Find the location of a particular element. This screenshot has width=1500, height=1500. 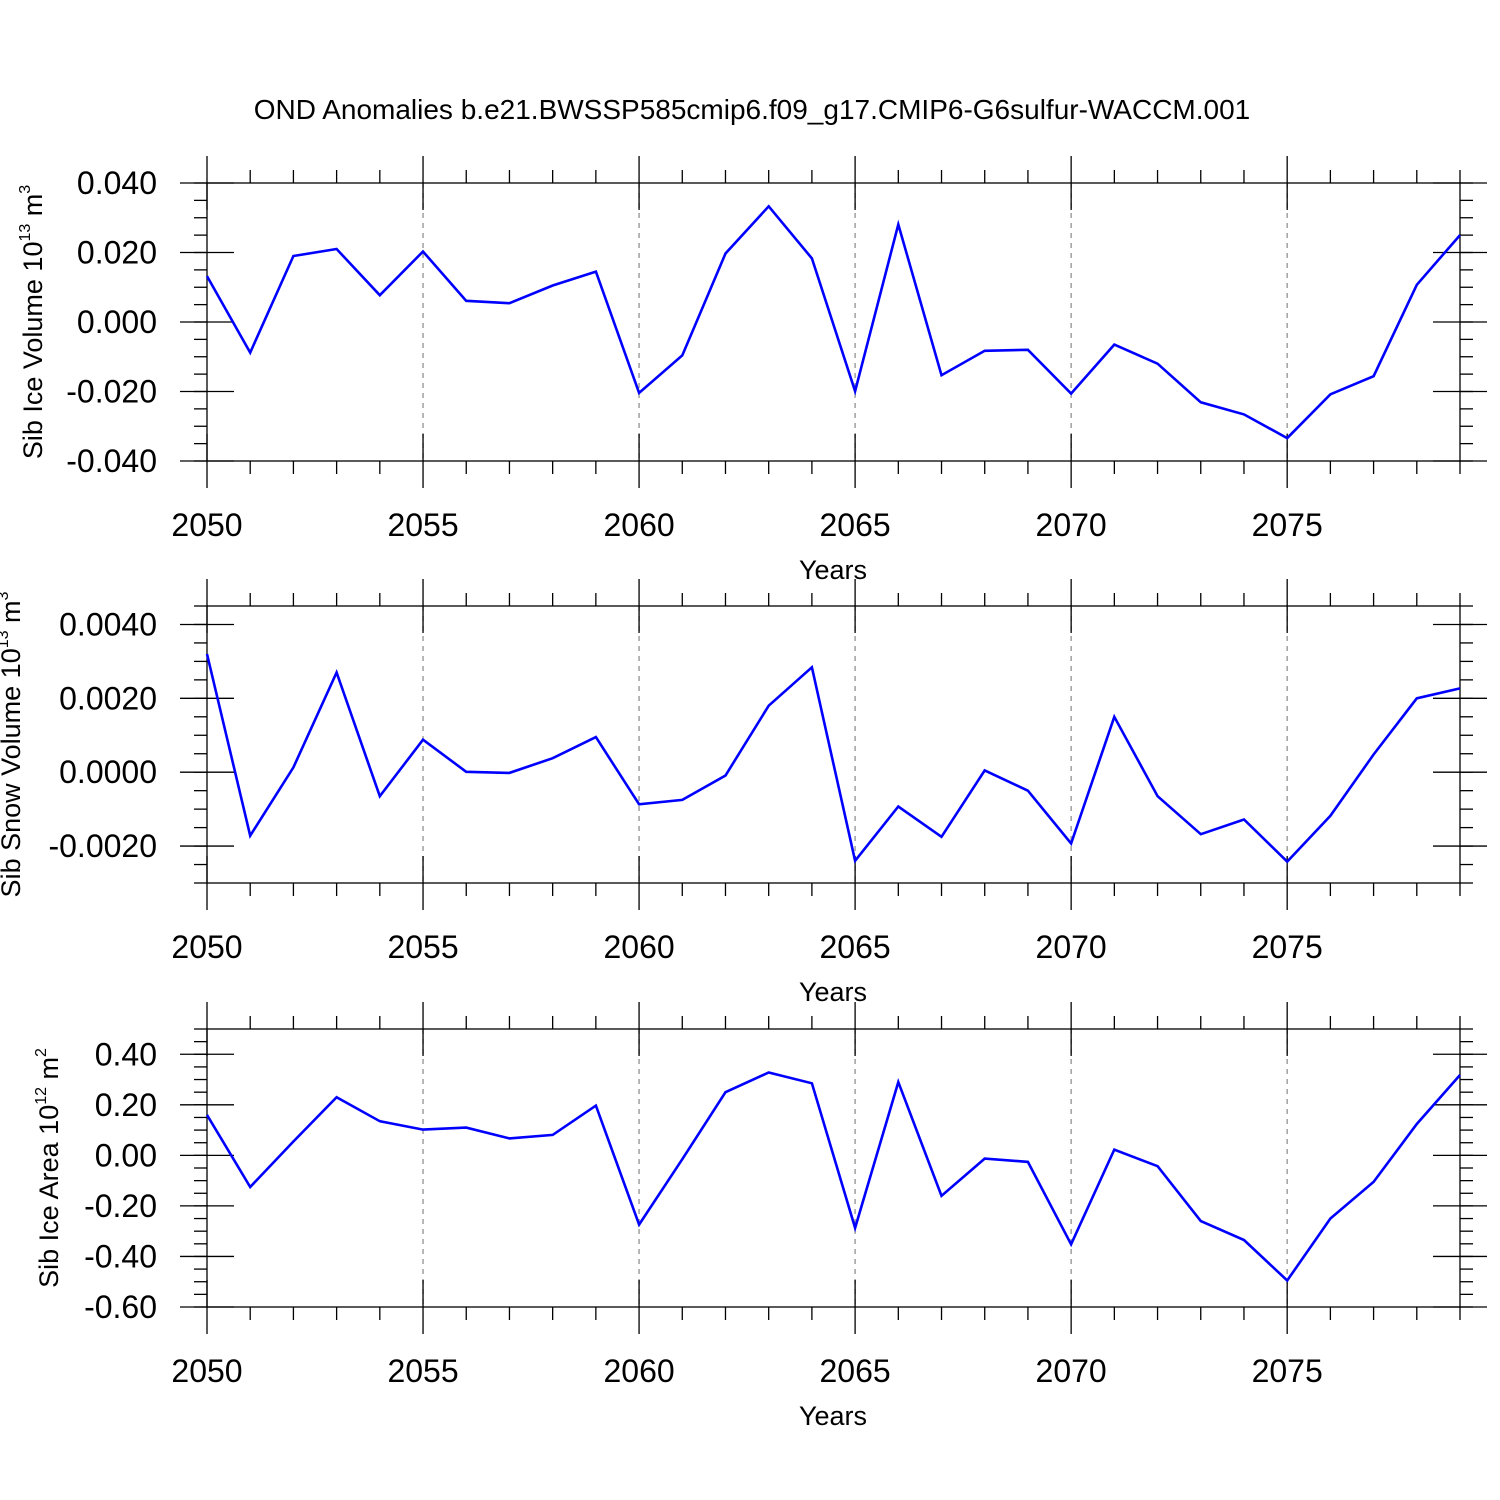

y-axis-label: Sib Snow Volume 1013 m3 is located at coordinates (13, 744).